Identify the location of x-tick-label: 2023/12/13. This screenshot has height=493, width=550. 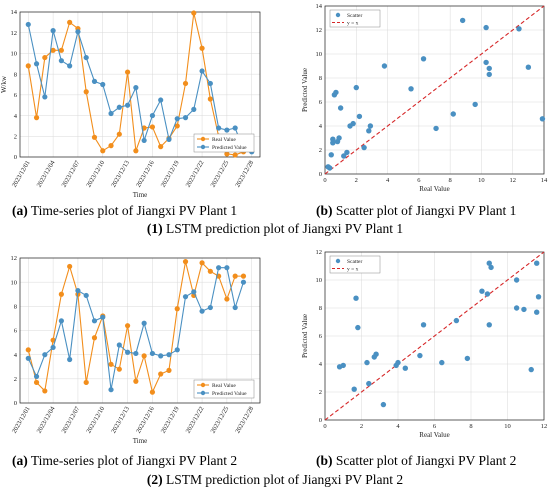
(120, 174).